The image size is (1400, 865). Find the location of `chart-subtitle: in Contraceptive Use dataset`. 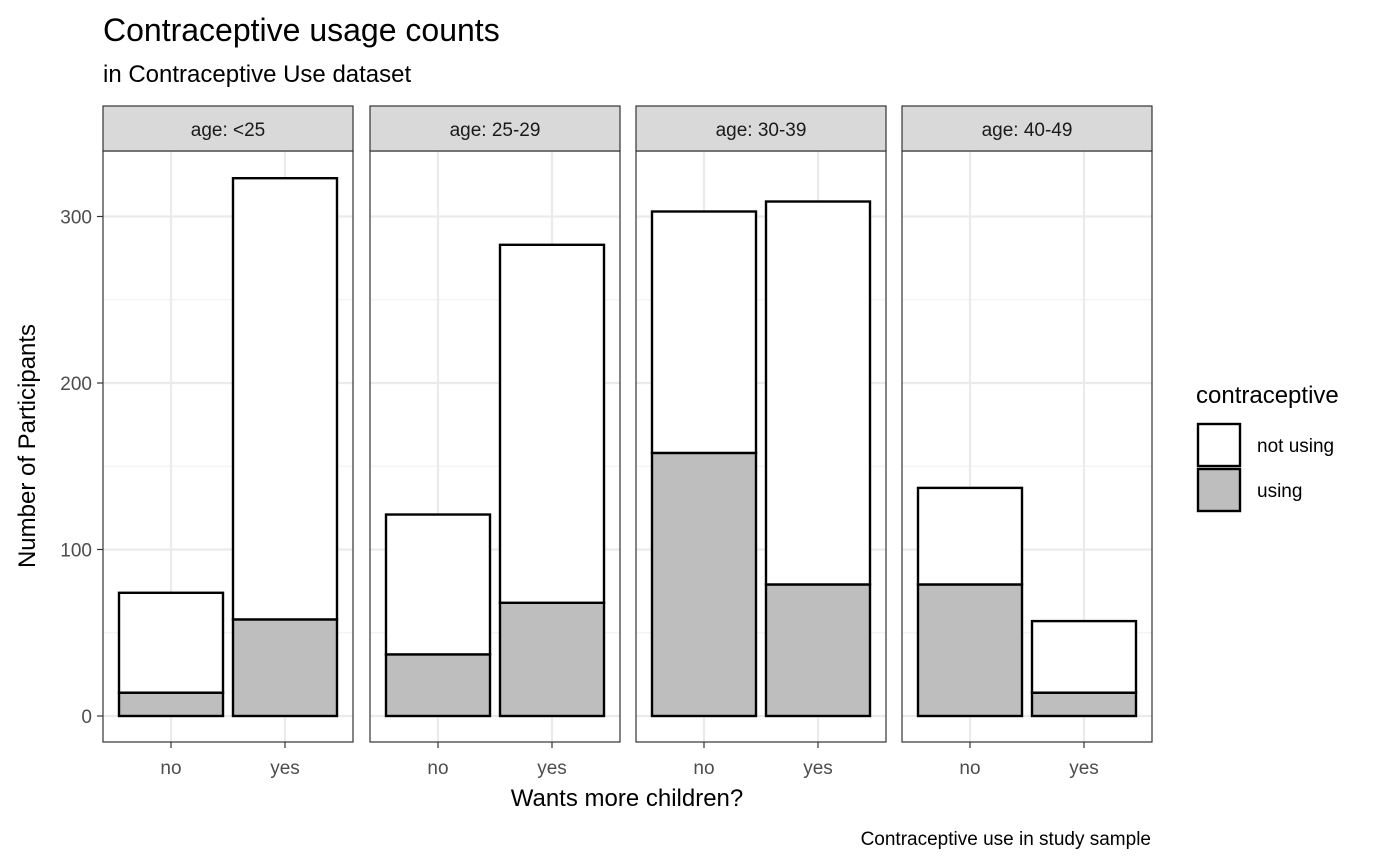

chart-subtitle: in Contraceptive Use dataset is located at coordinates (257, 74).